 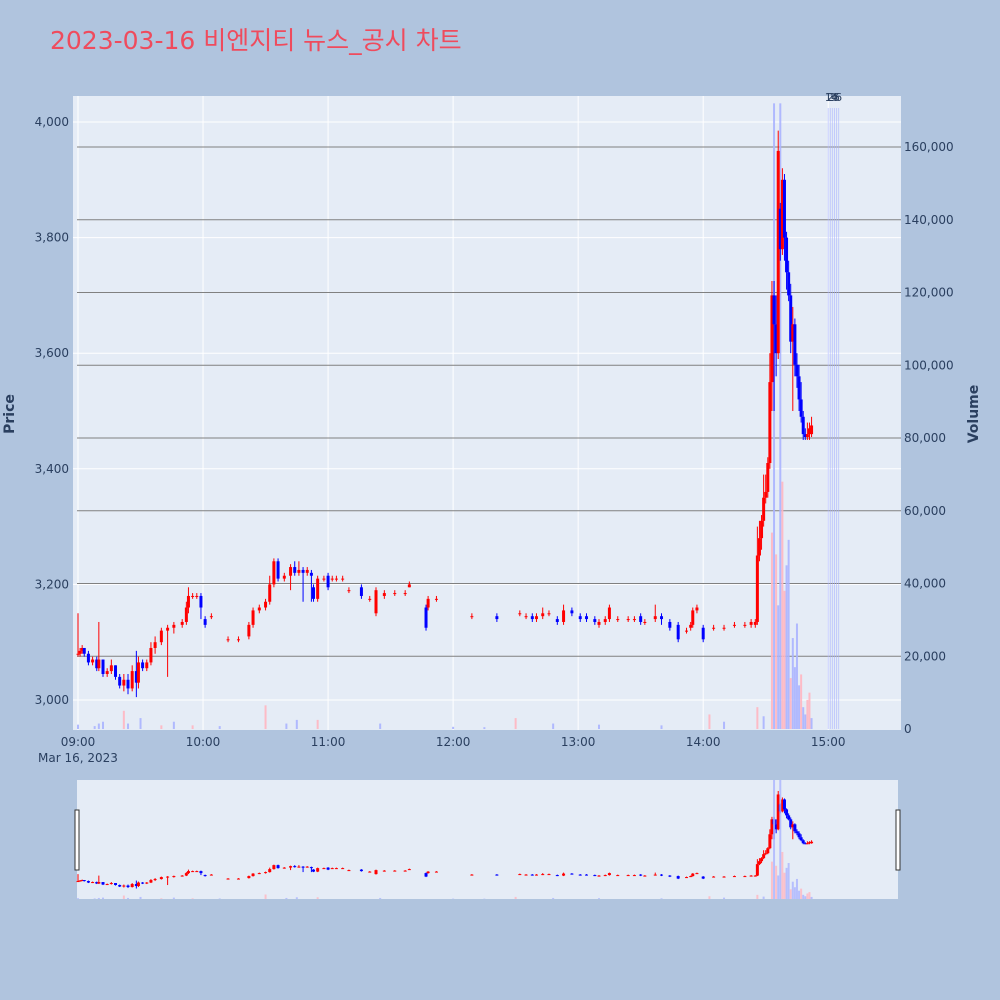 I want to click on price-tick-label: 4,000, so click(x=52, y=122).